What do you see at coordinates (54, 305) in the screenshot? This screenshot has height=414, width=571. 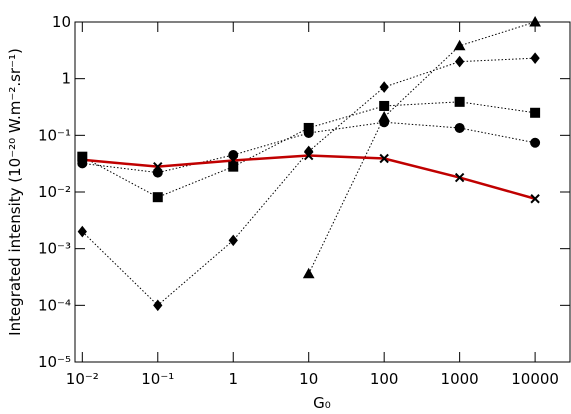 I see `y-tick-label: 10⁻⁴` at bounding box center [54, 305].